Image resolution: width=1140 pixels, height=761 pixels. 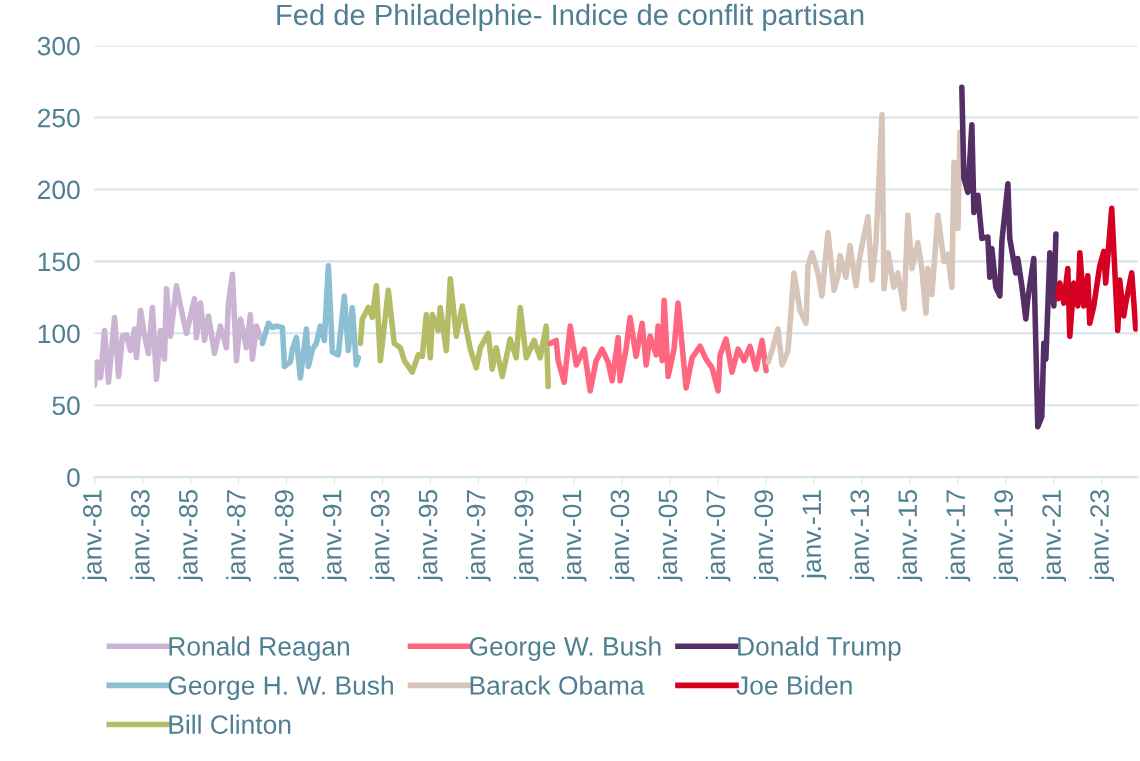 What do you see at coordinates (59, 118) in the screenshot?
I see `y-tick-label: 250` at bounding box center [59, 118].